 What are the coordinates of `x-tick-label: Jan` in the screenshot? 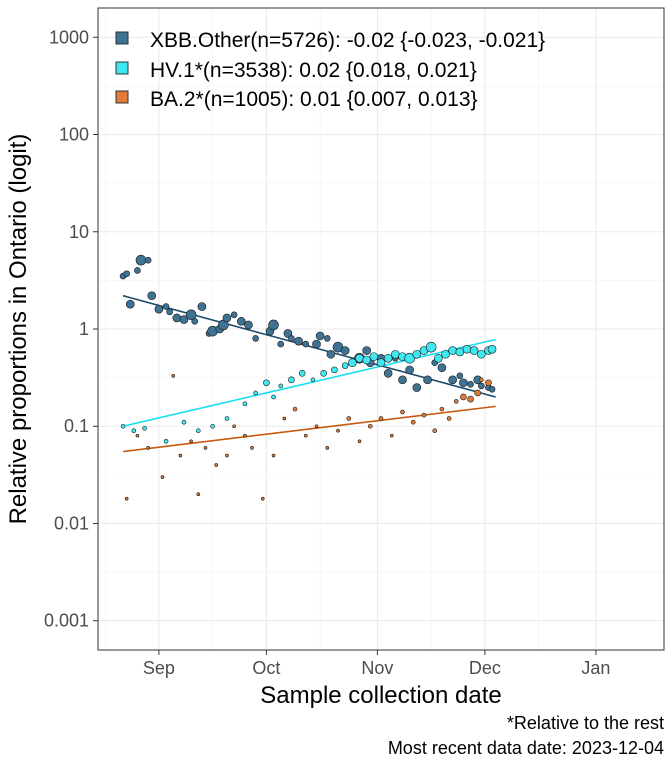 It's located at (595, 668).